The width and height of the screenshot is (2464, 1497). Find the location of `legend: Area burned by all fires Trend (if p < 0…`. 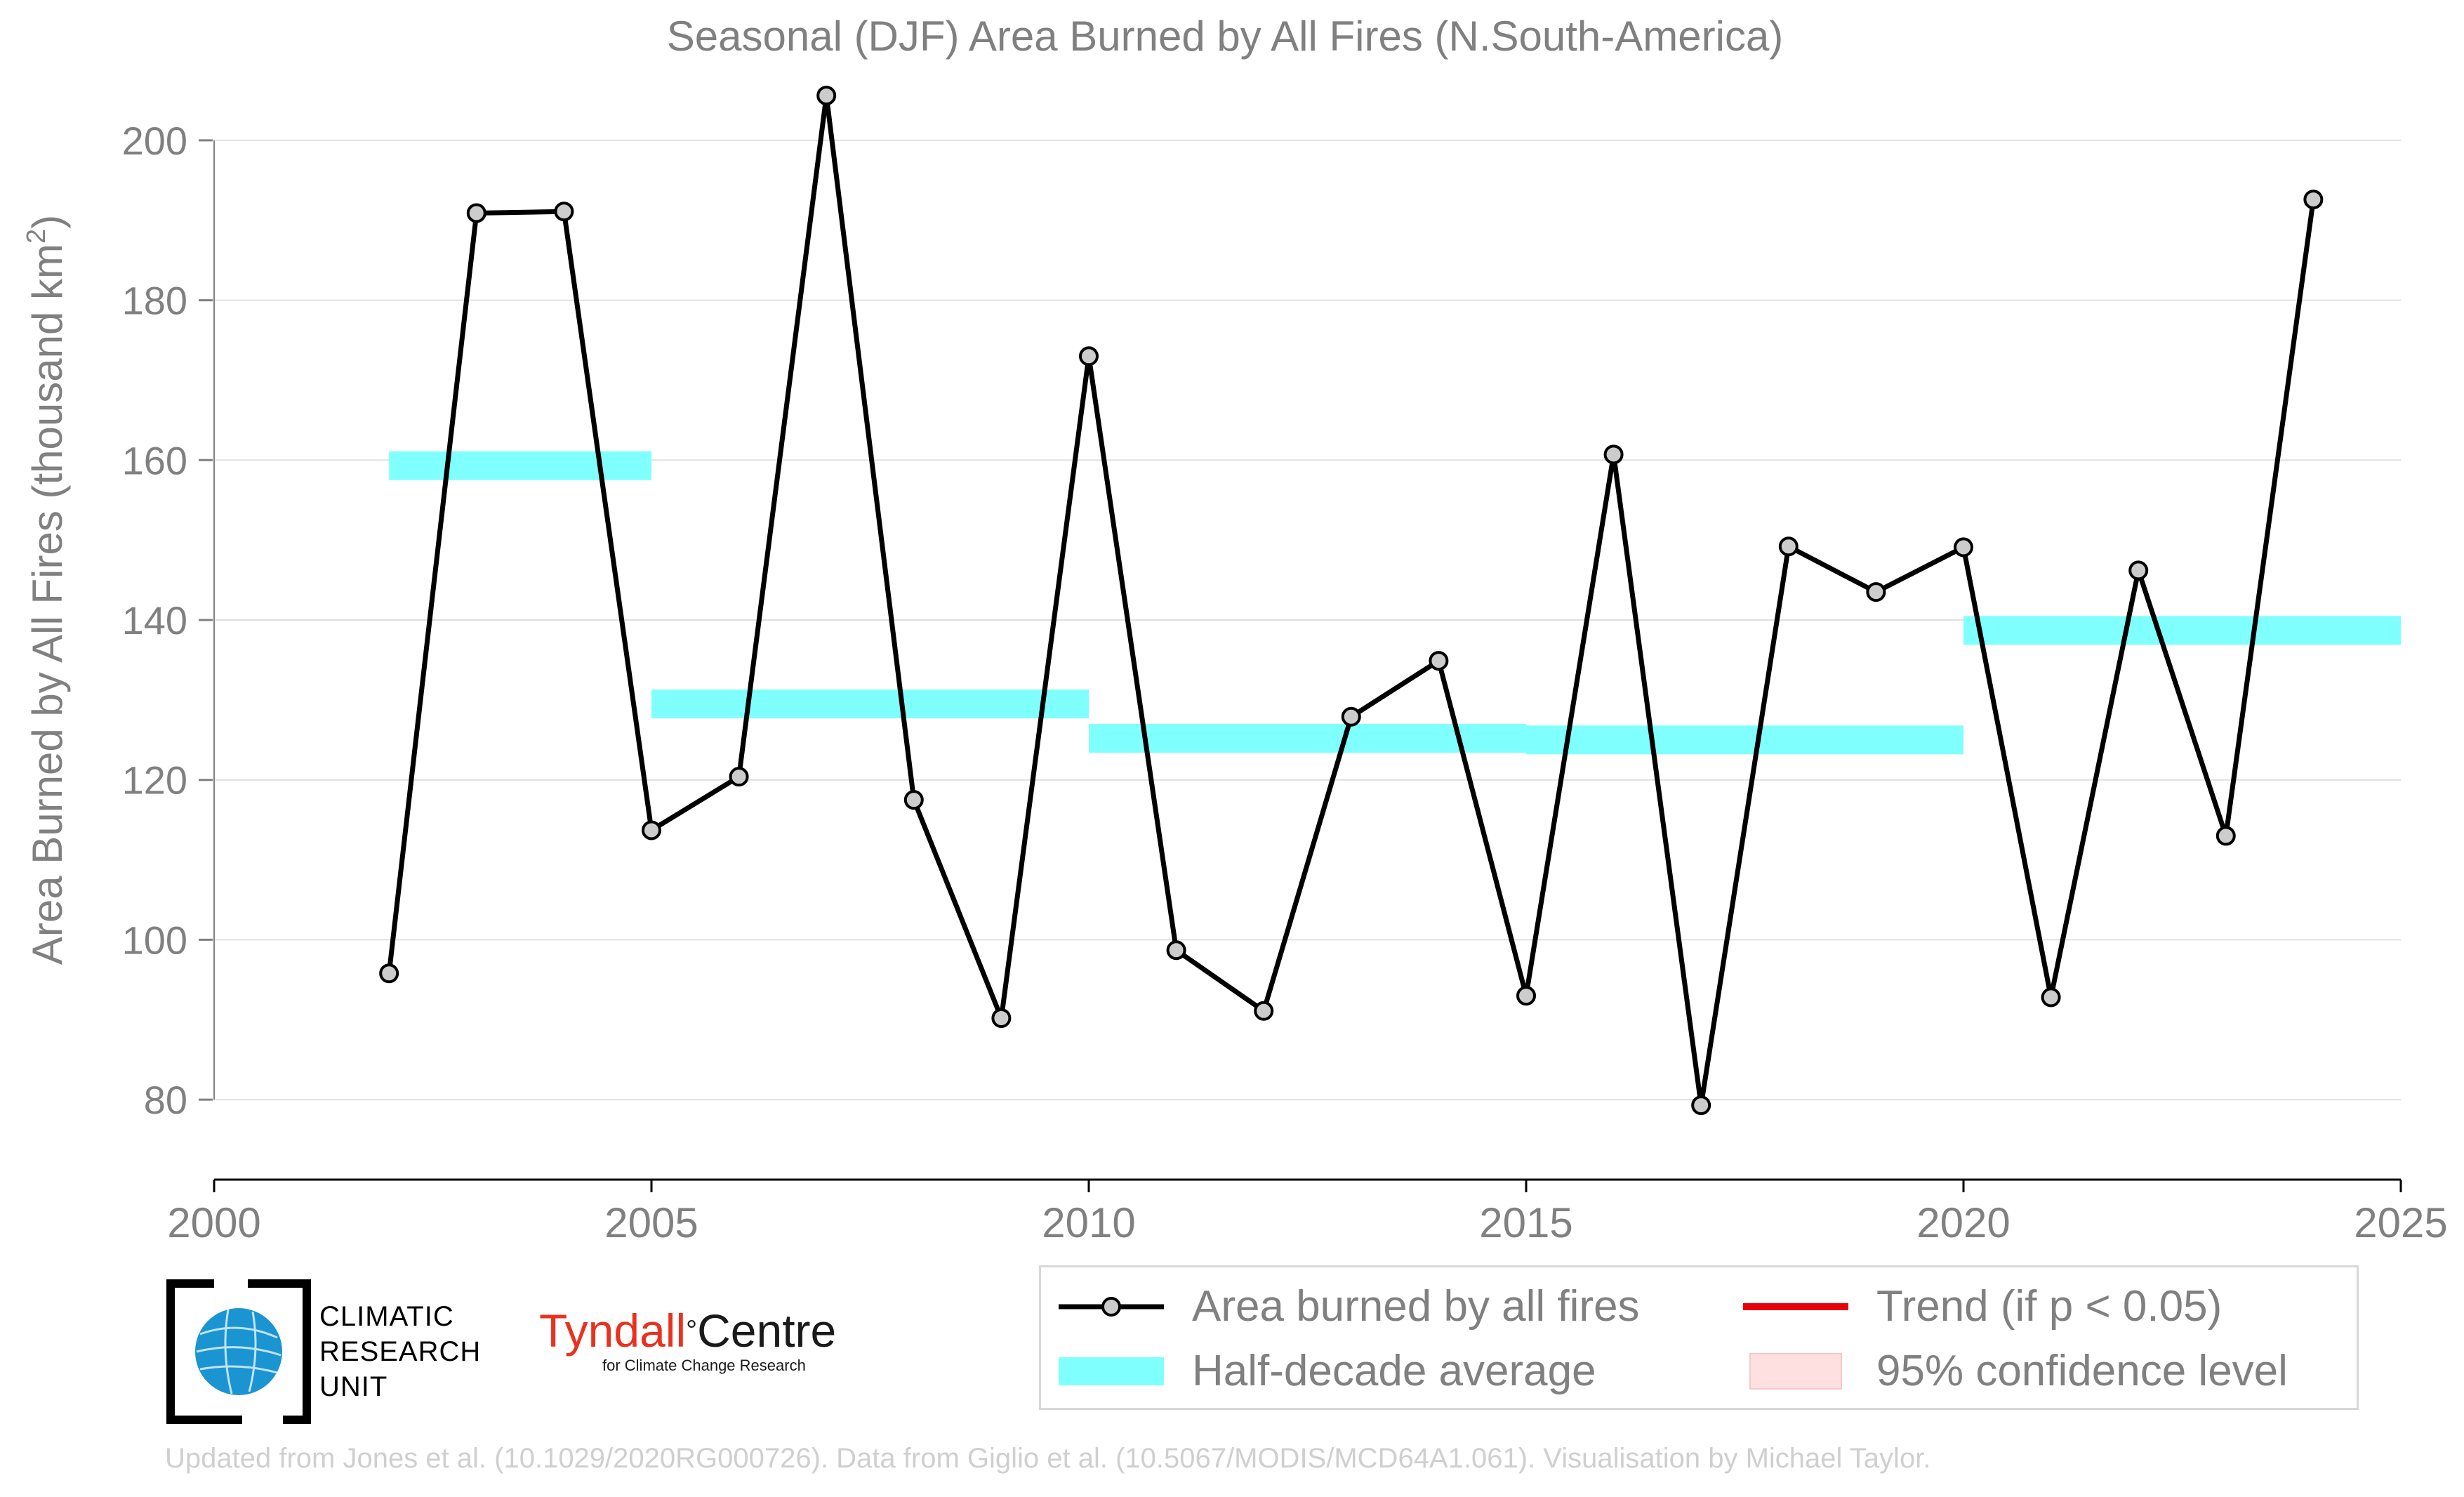

legend: Area burned by all fires Trend (if p < 0… is located at coordinates (1699, 1337).